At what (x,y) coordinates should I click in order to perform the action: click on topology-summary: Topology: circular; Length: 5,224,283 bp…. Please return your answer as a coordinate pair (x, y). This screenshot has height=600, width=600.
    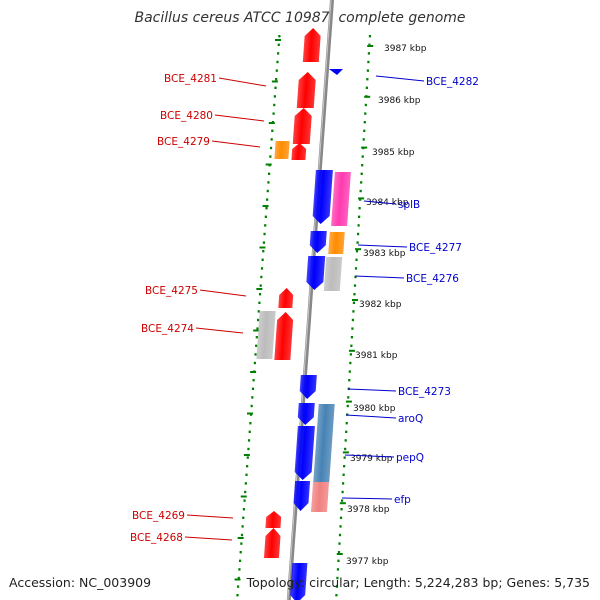
    Looking at the image, I should click on (418, 582).